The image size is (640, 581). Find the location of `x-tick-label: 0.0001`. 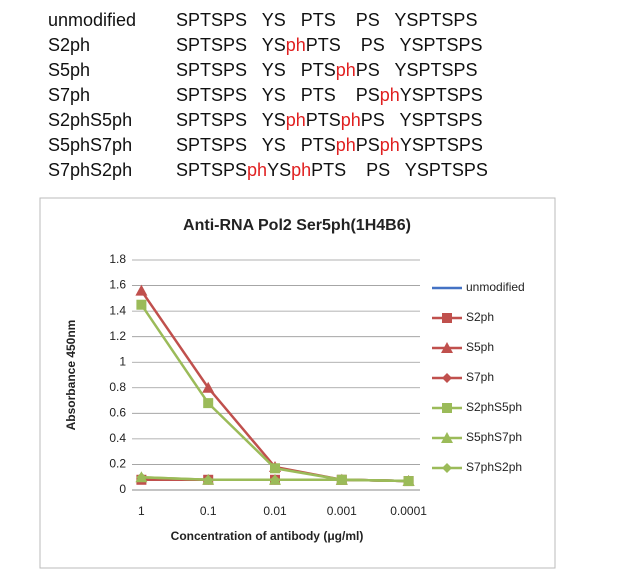

x-tick-label: 0.0001 is located at coordinates (408, 511).